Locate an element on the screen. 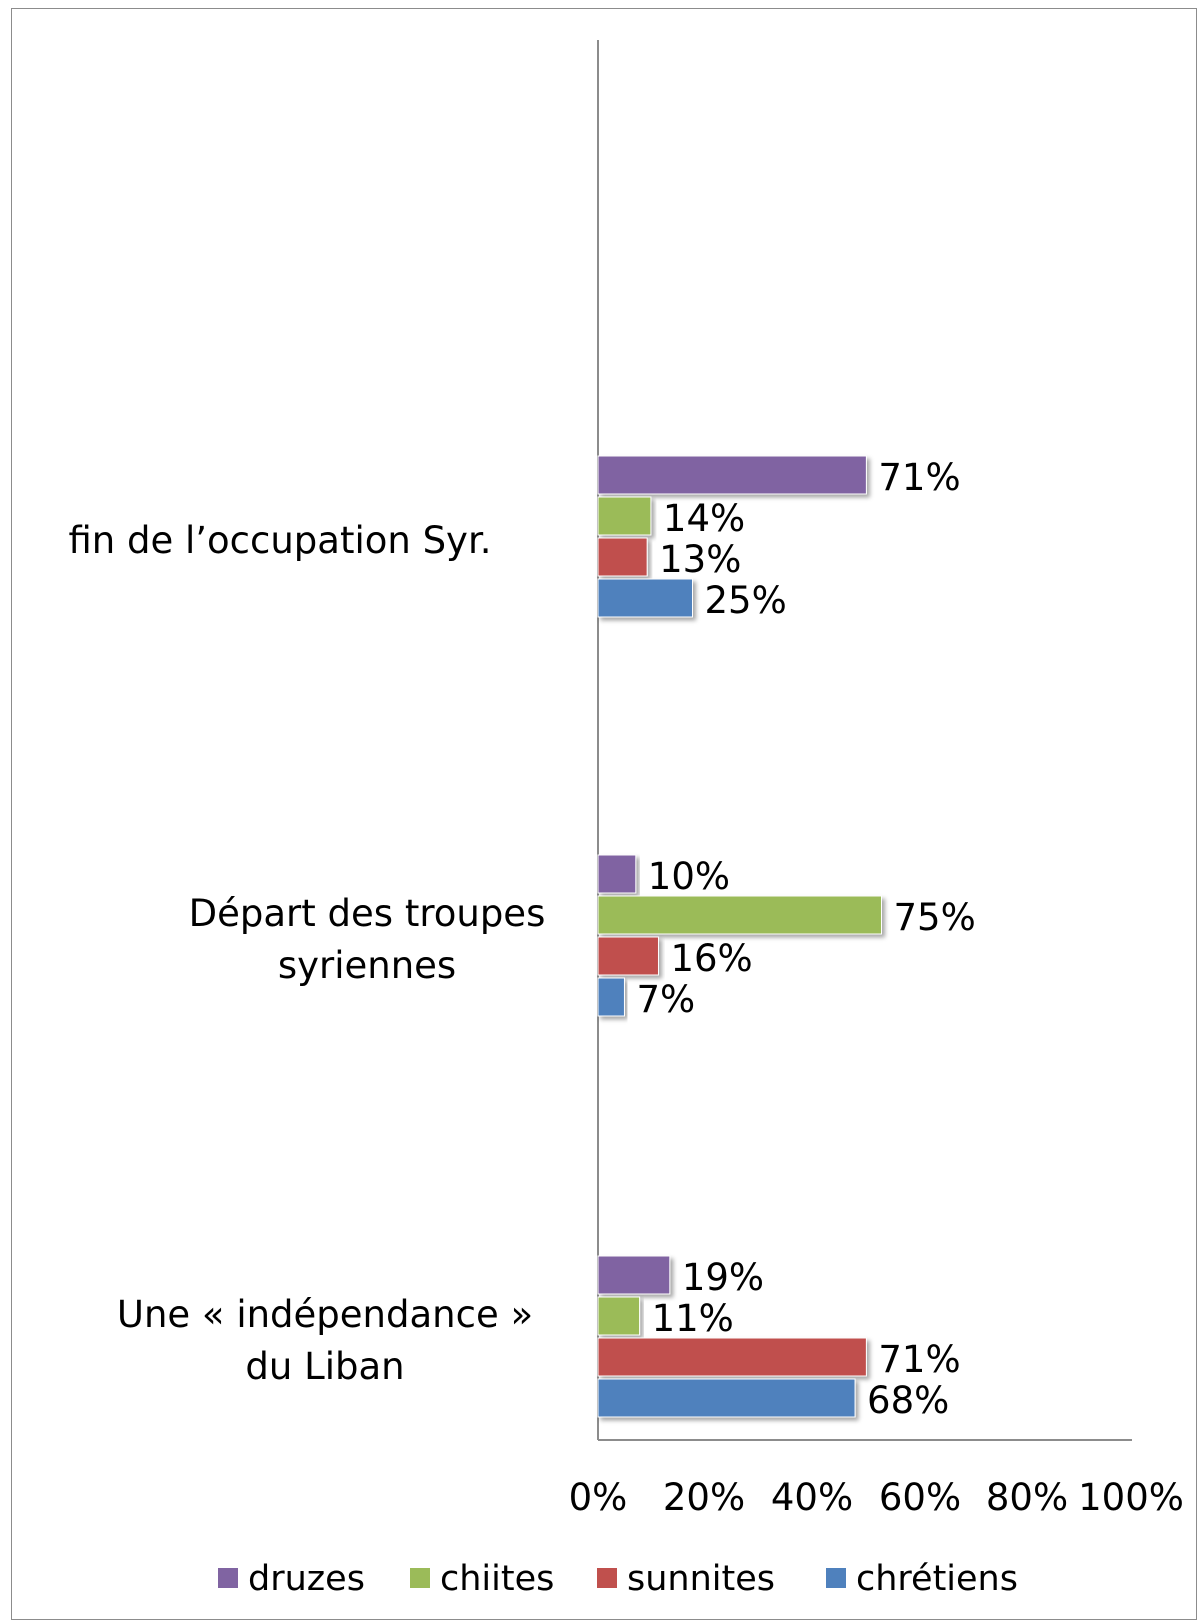 This screenshot has width=1200, height=1620. x-tick-label-2: 40% is located at coordinates (812, 1497).